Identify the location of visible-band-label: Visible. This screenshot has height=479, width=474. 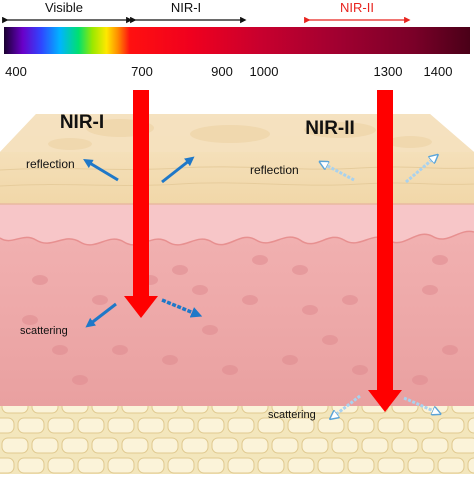
(64, 7).